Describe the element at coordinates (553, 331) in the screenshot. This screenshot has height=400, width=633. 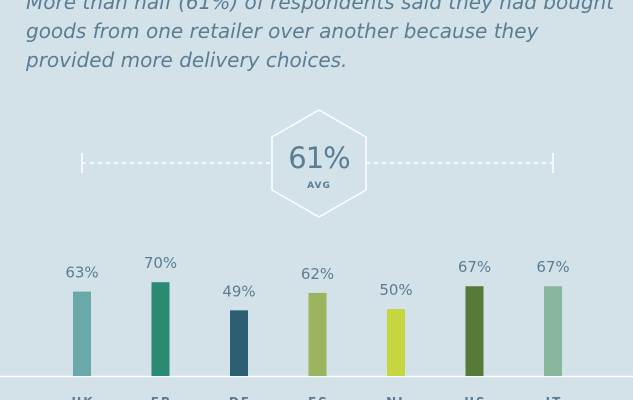
I see `bar-it` at that location.